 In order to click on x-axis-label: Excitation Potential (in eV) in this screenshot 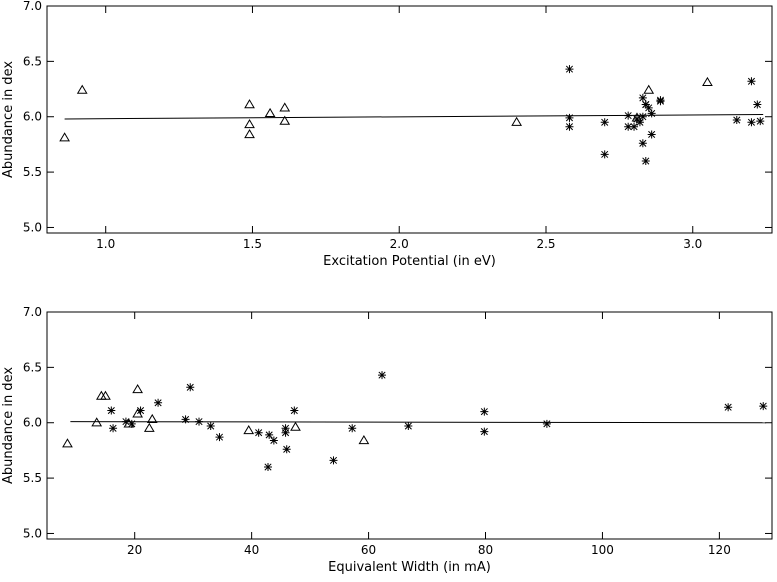, I will do `click(409, 261)`.